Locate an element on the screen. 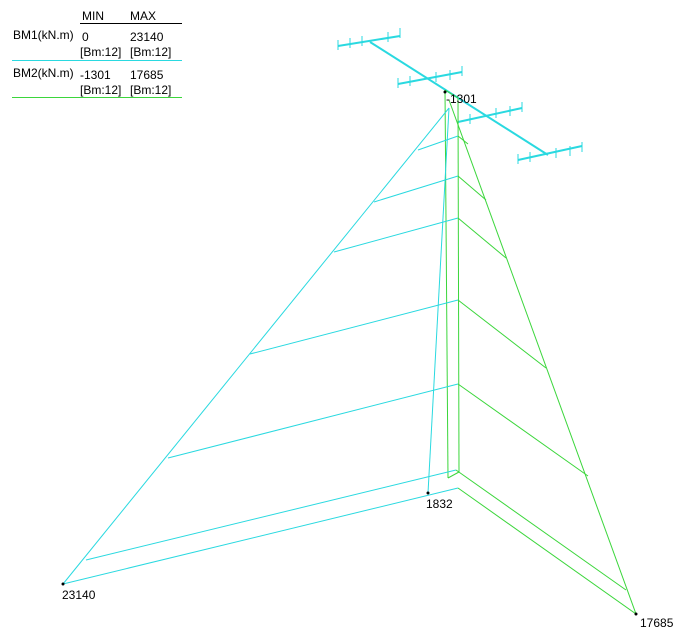  legend-bm1-min-ref: [Bm:12] is located at coordinates (101, 52).